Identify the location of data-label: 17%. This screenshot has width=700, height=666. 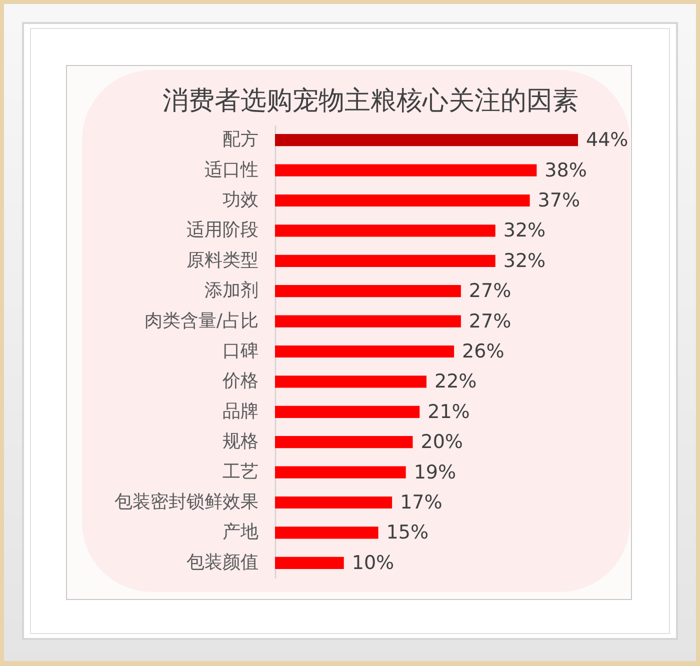
(421, 503).